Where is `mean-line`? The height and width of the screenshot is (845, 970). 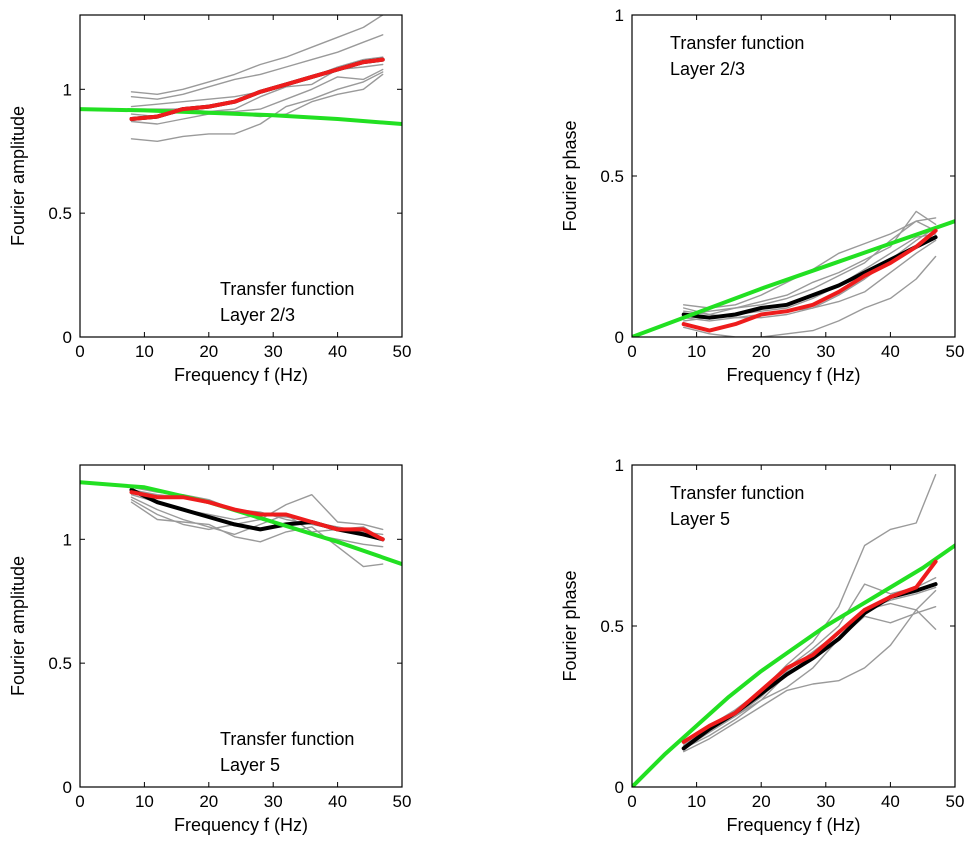 mean-line is located at coordinates (809, 666).